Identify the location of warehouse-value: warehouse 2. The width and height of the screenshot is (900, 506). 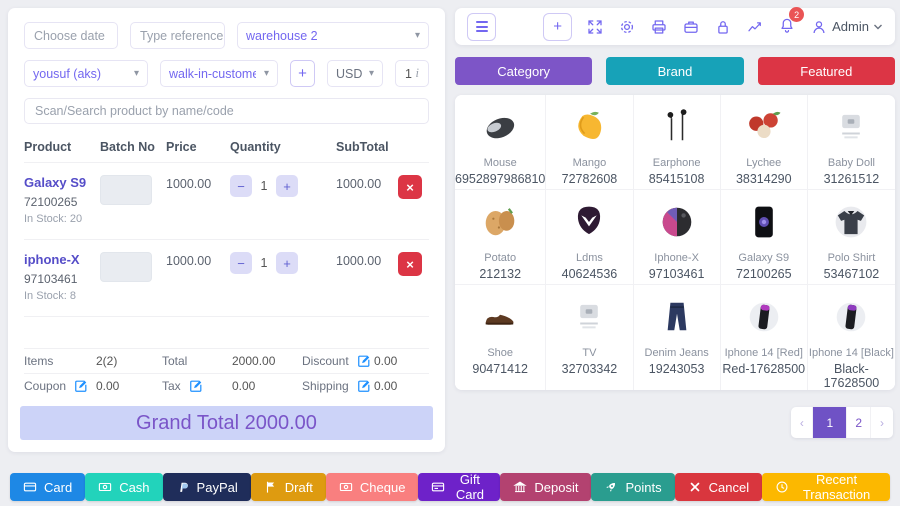
(282, 35).